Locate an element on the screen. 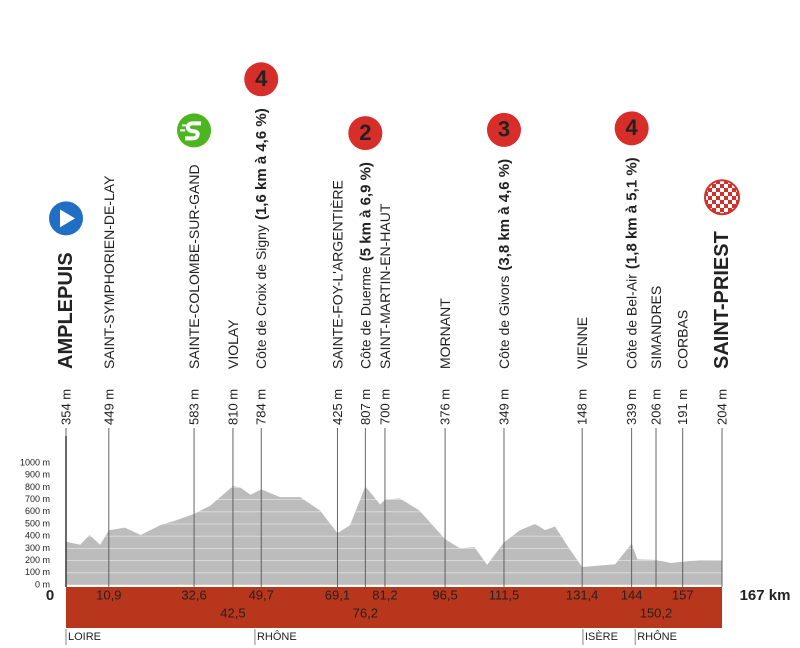 This screenshot has height=648, width=800. climb-detail: (1,6 km à 4,6 %) is located at coordinates (261, 164).